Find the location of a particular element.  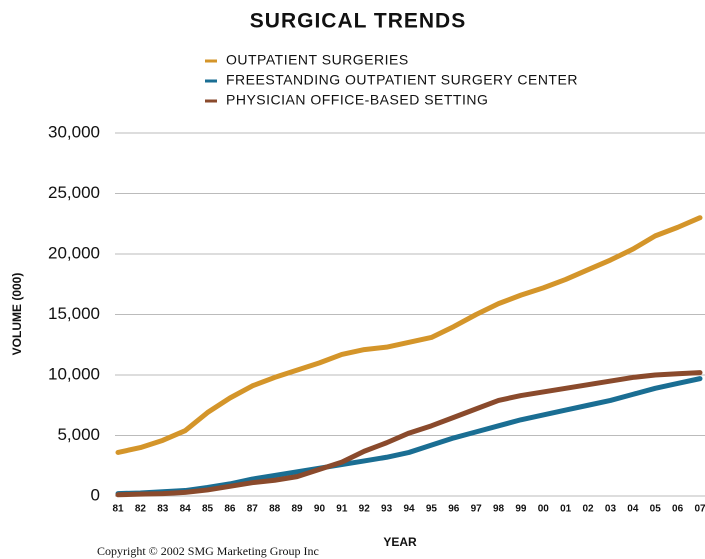

y-tick-label: 0 is located at coordinates (95, 494).